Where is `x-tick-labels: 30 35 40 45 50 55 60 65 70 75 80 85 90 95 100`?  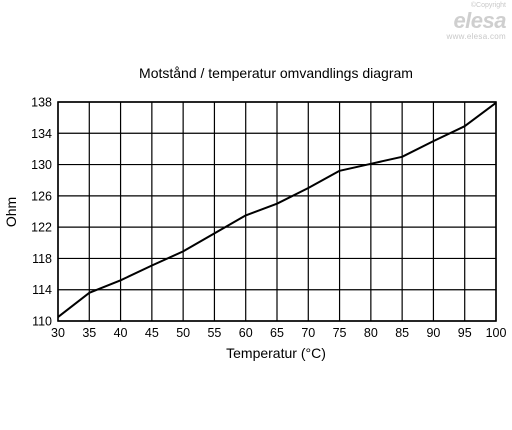
x-tick-labels: 30 35 40 45 50 55 60 65 70 75 80 85 90 95 100 is located at coordinates (278, 333).